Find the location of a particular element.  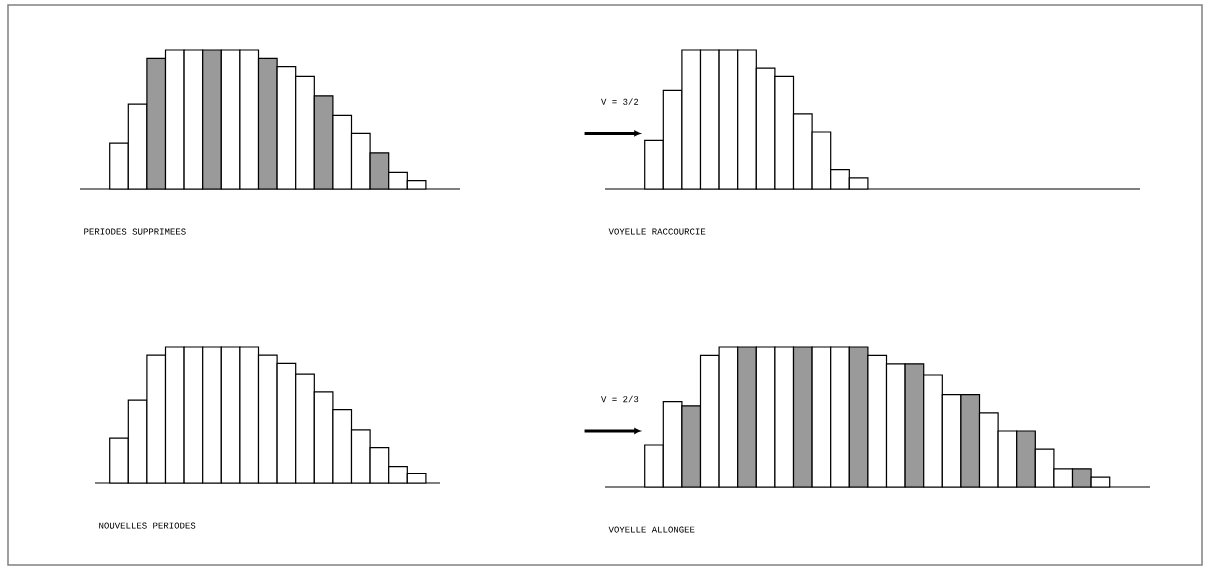

text: NOUVELLES PERIODES is located at coordinates (147, 525).